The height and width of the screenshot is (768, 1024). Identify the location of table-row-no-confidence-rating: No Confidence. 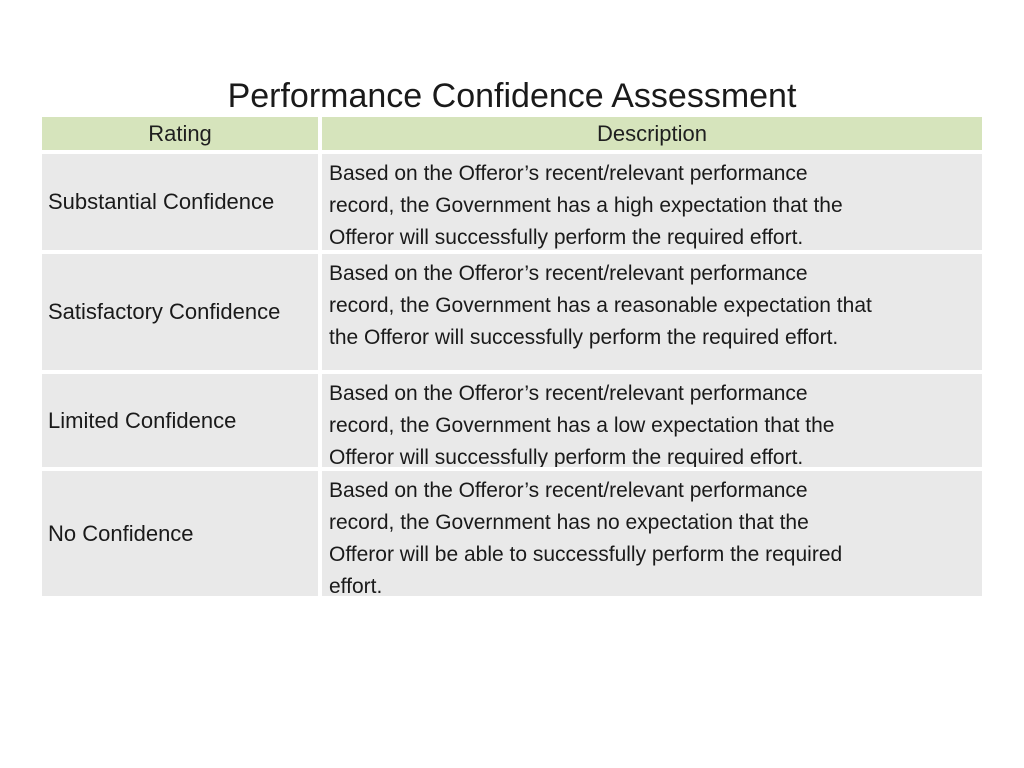
(180, 533).